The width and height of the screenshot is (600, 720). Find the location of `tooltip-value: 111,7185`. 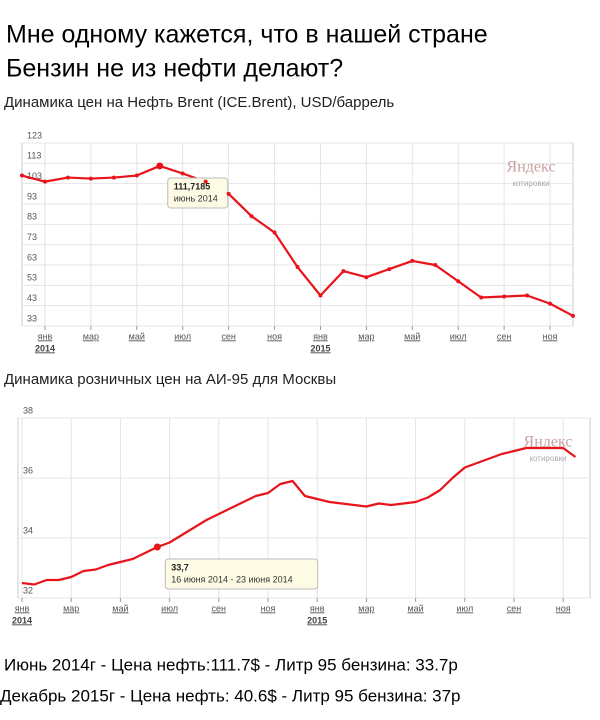

tooltip-value: 111,7185 is located at coordinates (192, 186).